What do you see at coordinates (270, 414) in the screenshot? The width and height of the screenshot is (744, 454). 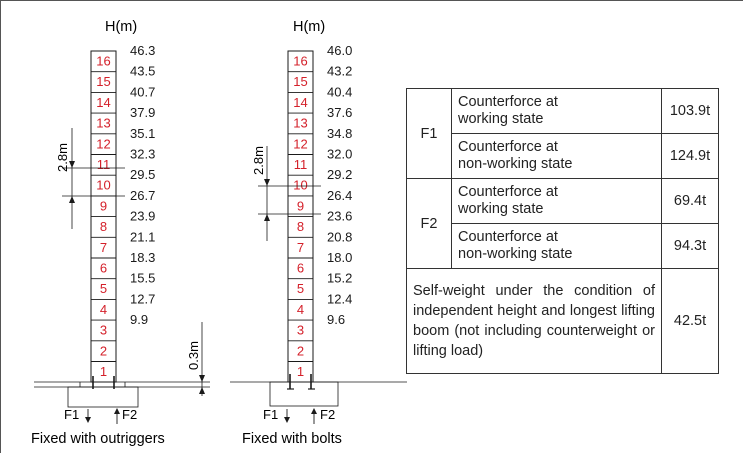 I see `right-force-f1: F1` at bounding box center [270, 414].